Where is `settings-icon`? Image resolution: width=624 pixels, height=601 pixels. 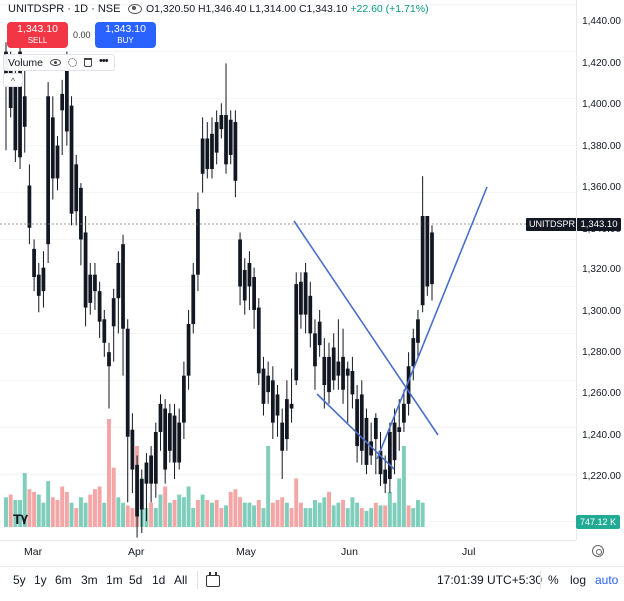 settings-icon is located at coordinates (73, 62).